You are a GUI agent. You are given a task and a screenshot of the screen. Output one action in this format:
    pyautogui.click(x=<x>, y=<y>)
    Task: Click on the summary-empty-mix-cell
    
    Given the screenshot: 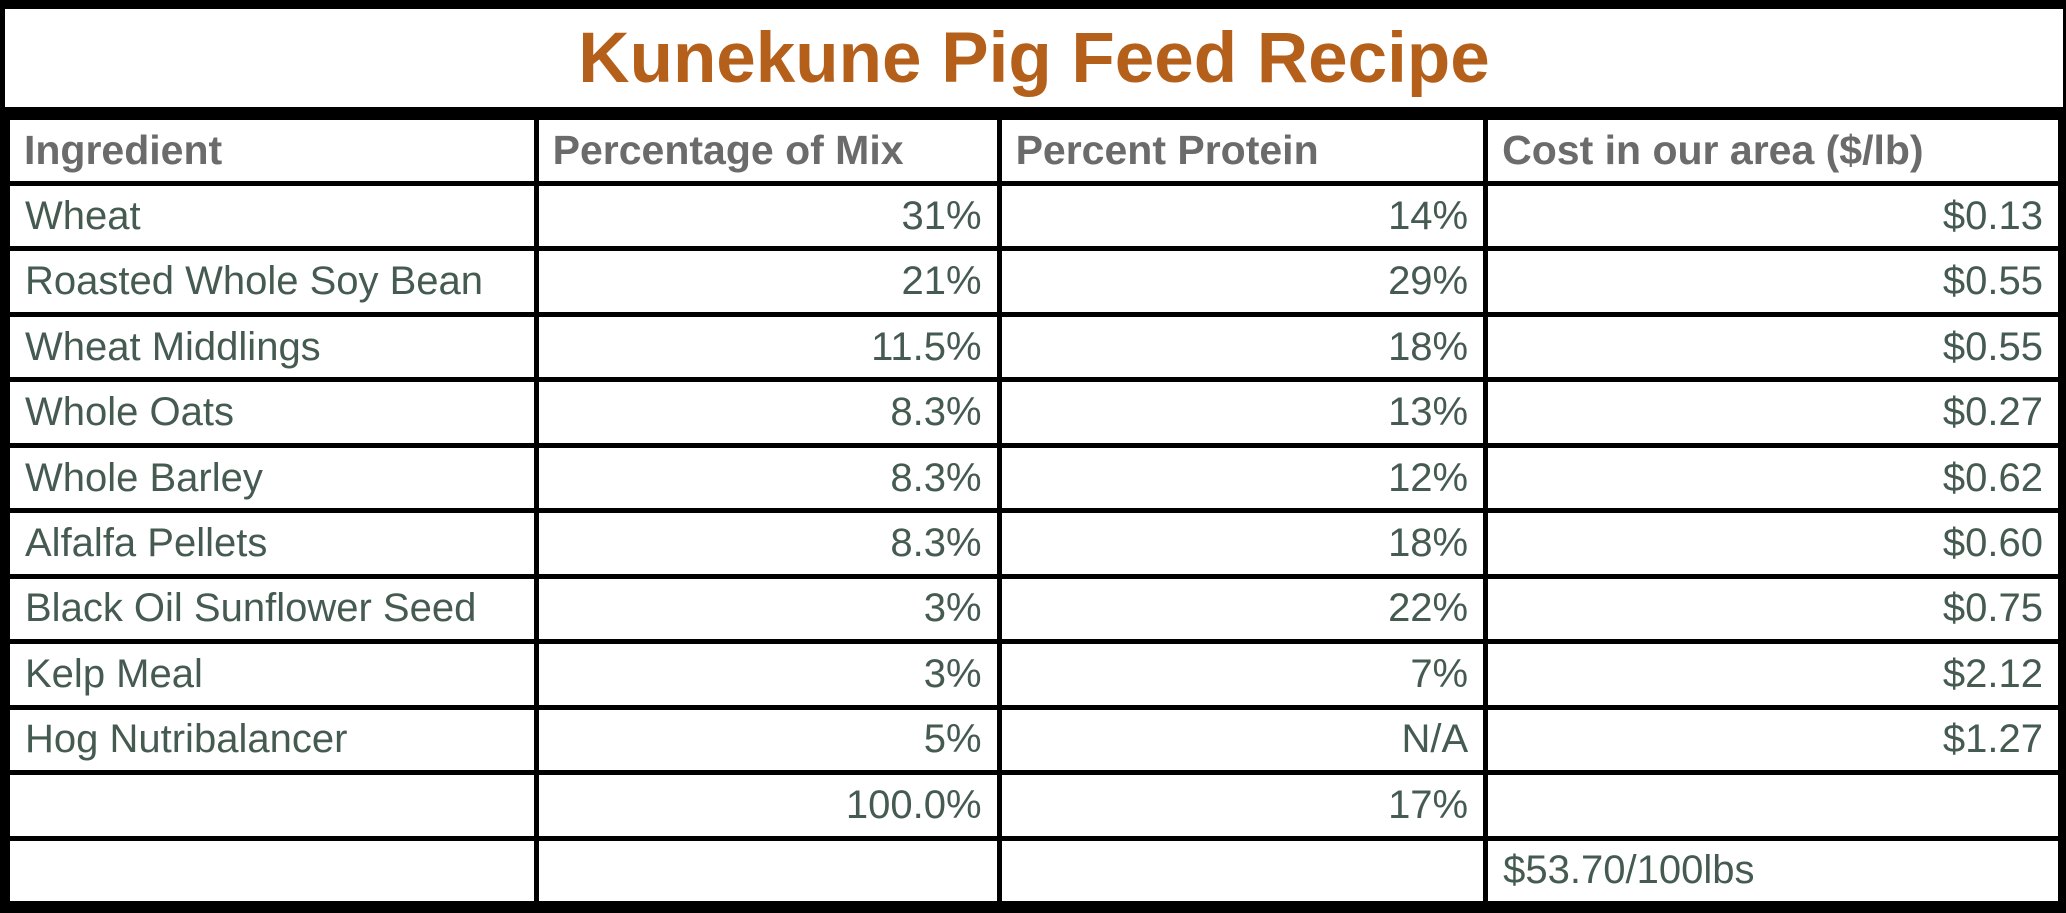 What is the action you would take?
    pyautogui.click(x=767, y=871)
    